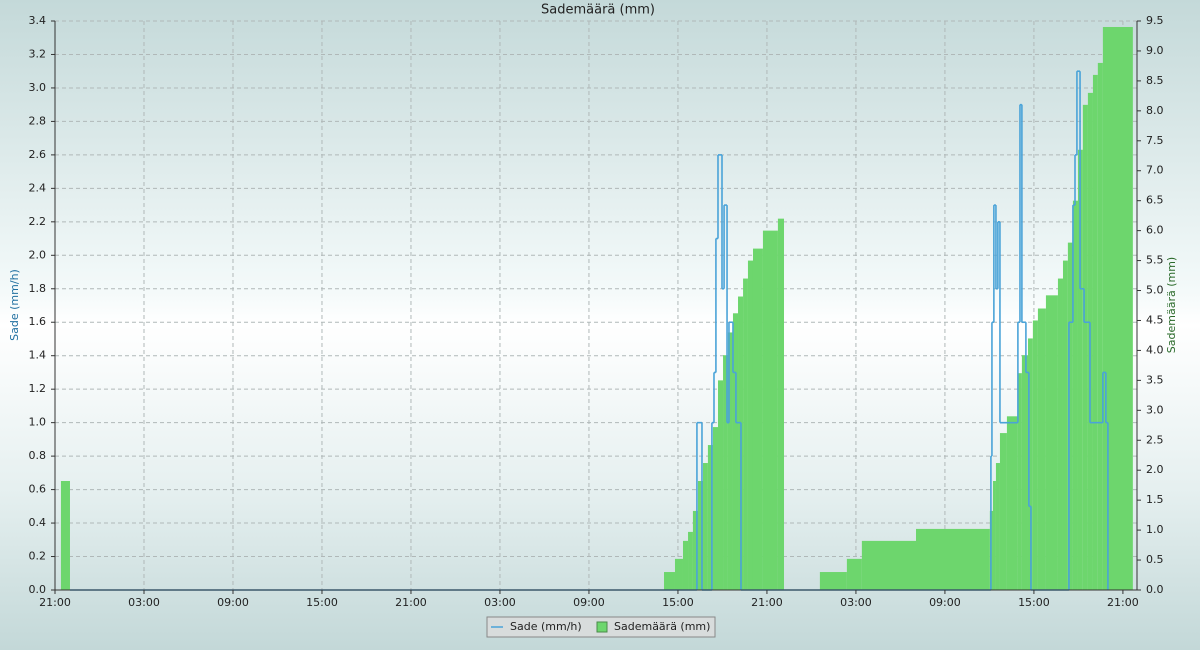  What do you see at coordinates (1155, 379) in the screenshot?
I see `y2-tick-label: 3.5` at bounding box center [1155, 379].